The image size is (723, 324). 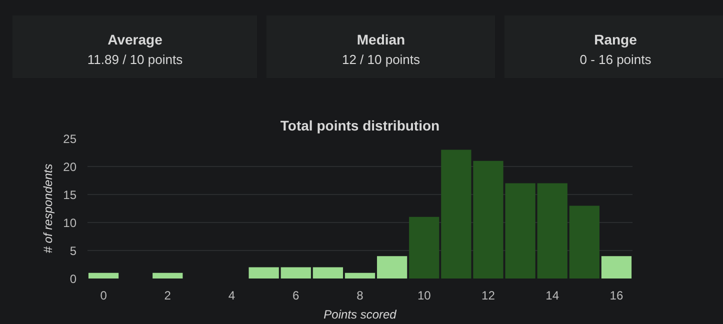 What do you see at coordinates (381, 60) in the screenshot?
I see `text: 12 / 10 points` at bounding box center [381, 60].